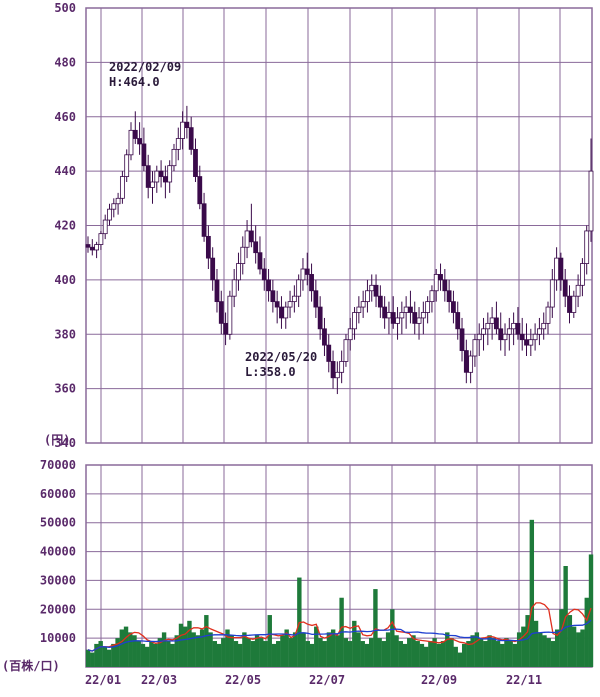 The width and height of the screenshot is (600, 697). What do you see at coordinates (65, 8) in the screenshot?
I see `price-tick-label: 500` at bounding box center [65, 8].